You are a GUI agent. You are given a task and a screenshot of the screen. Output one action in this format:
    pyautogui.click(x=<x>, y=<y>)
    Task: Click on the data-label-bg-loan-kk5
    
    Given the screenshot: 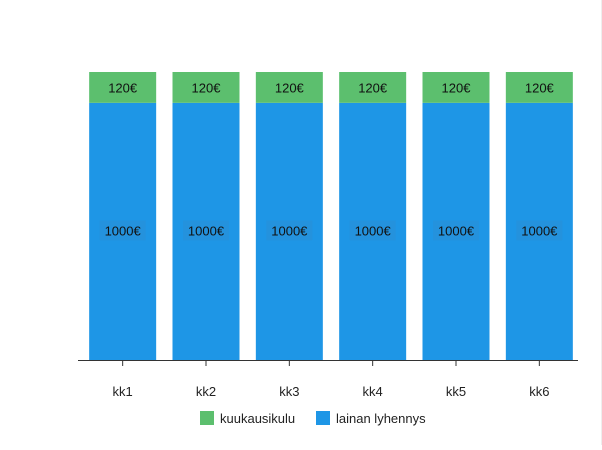 What is the action you would take?
    pyautogui.click(x=456, y=230)
    